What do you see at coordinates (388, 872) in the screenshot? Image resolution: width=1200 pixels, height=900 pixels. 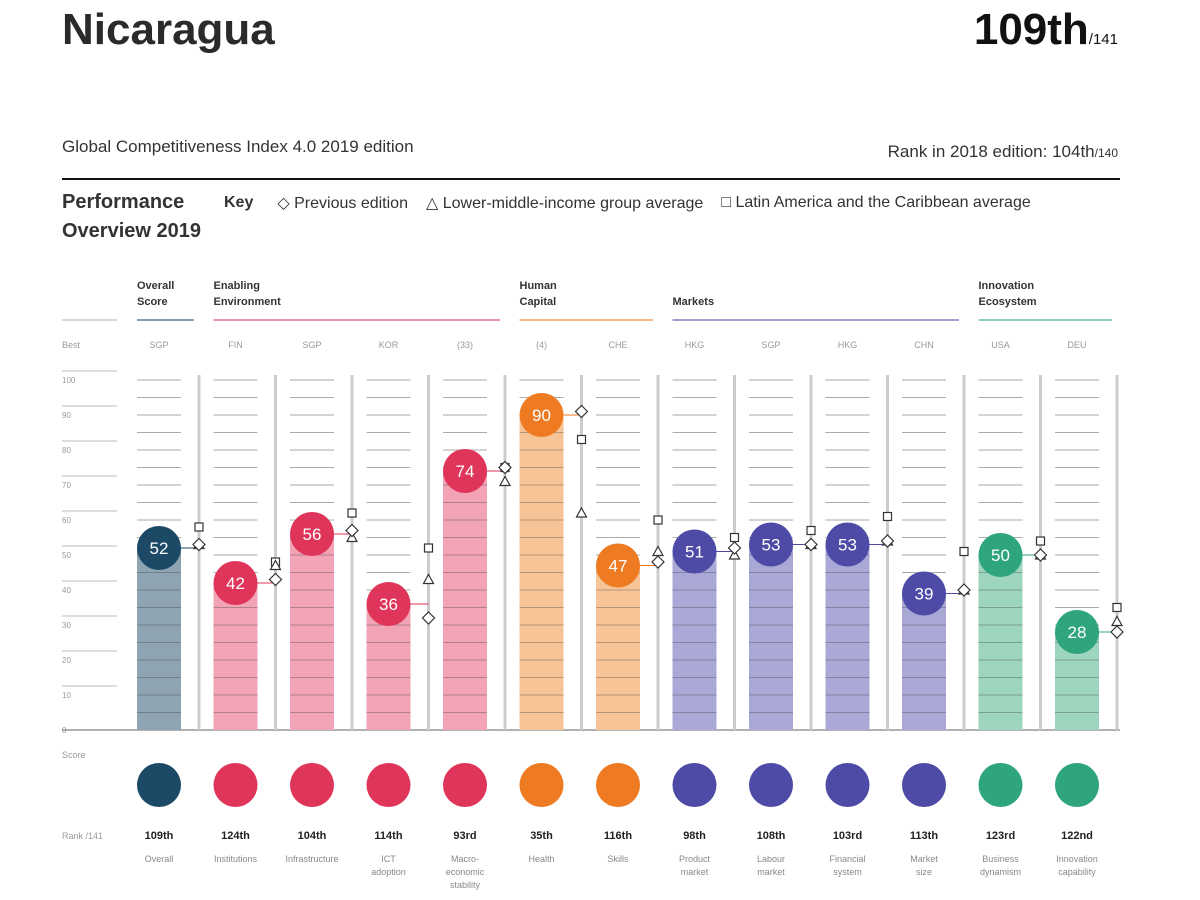 I see `pillar-name: adoption` at bounding box center [388, 872].